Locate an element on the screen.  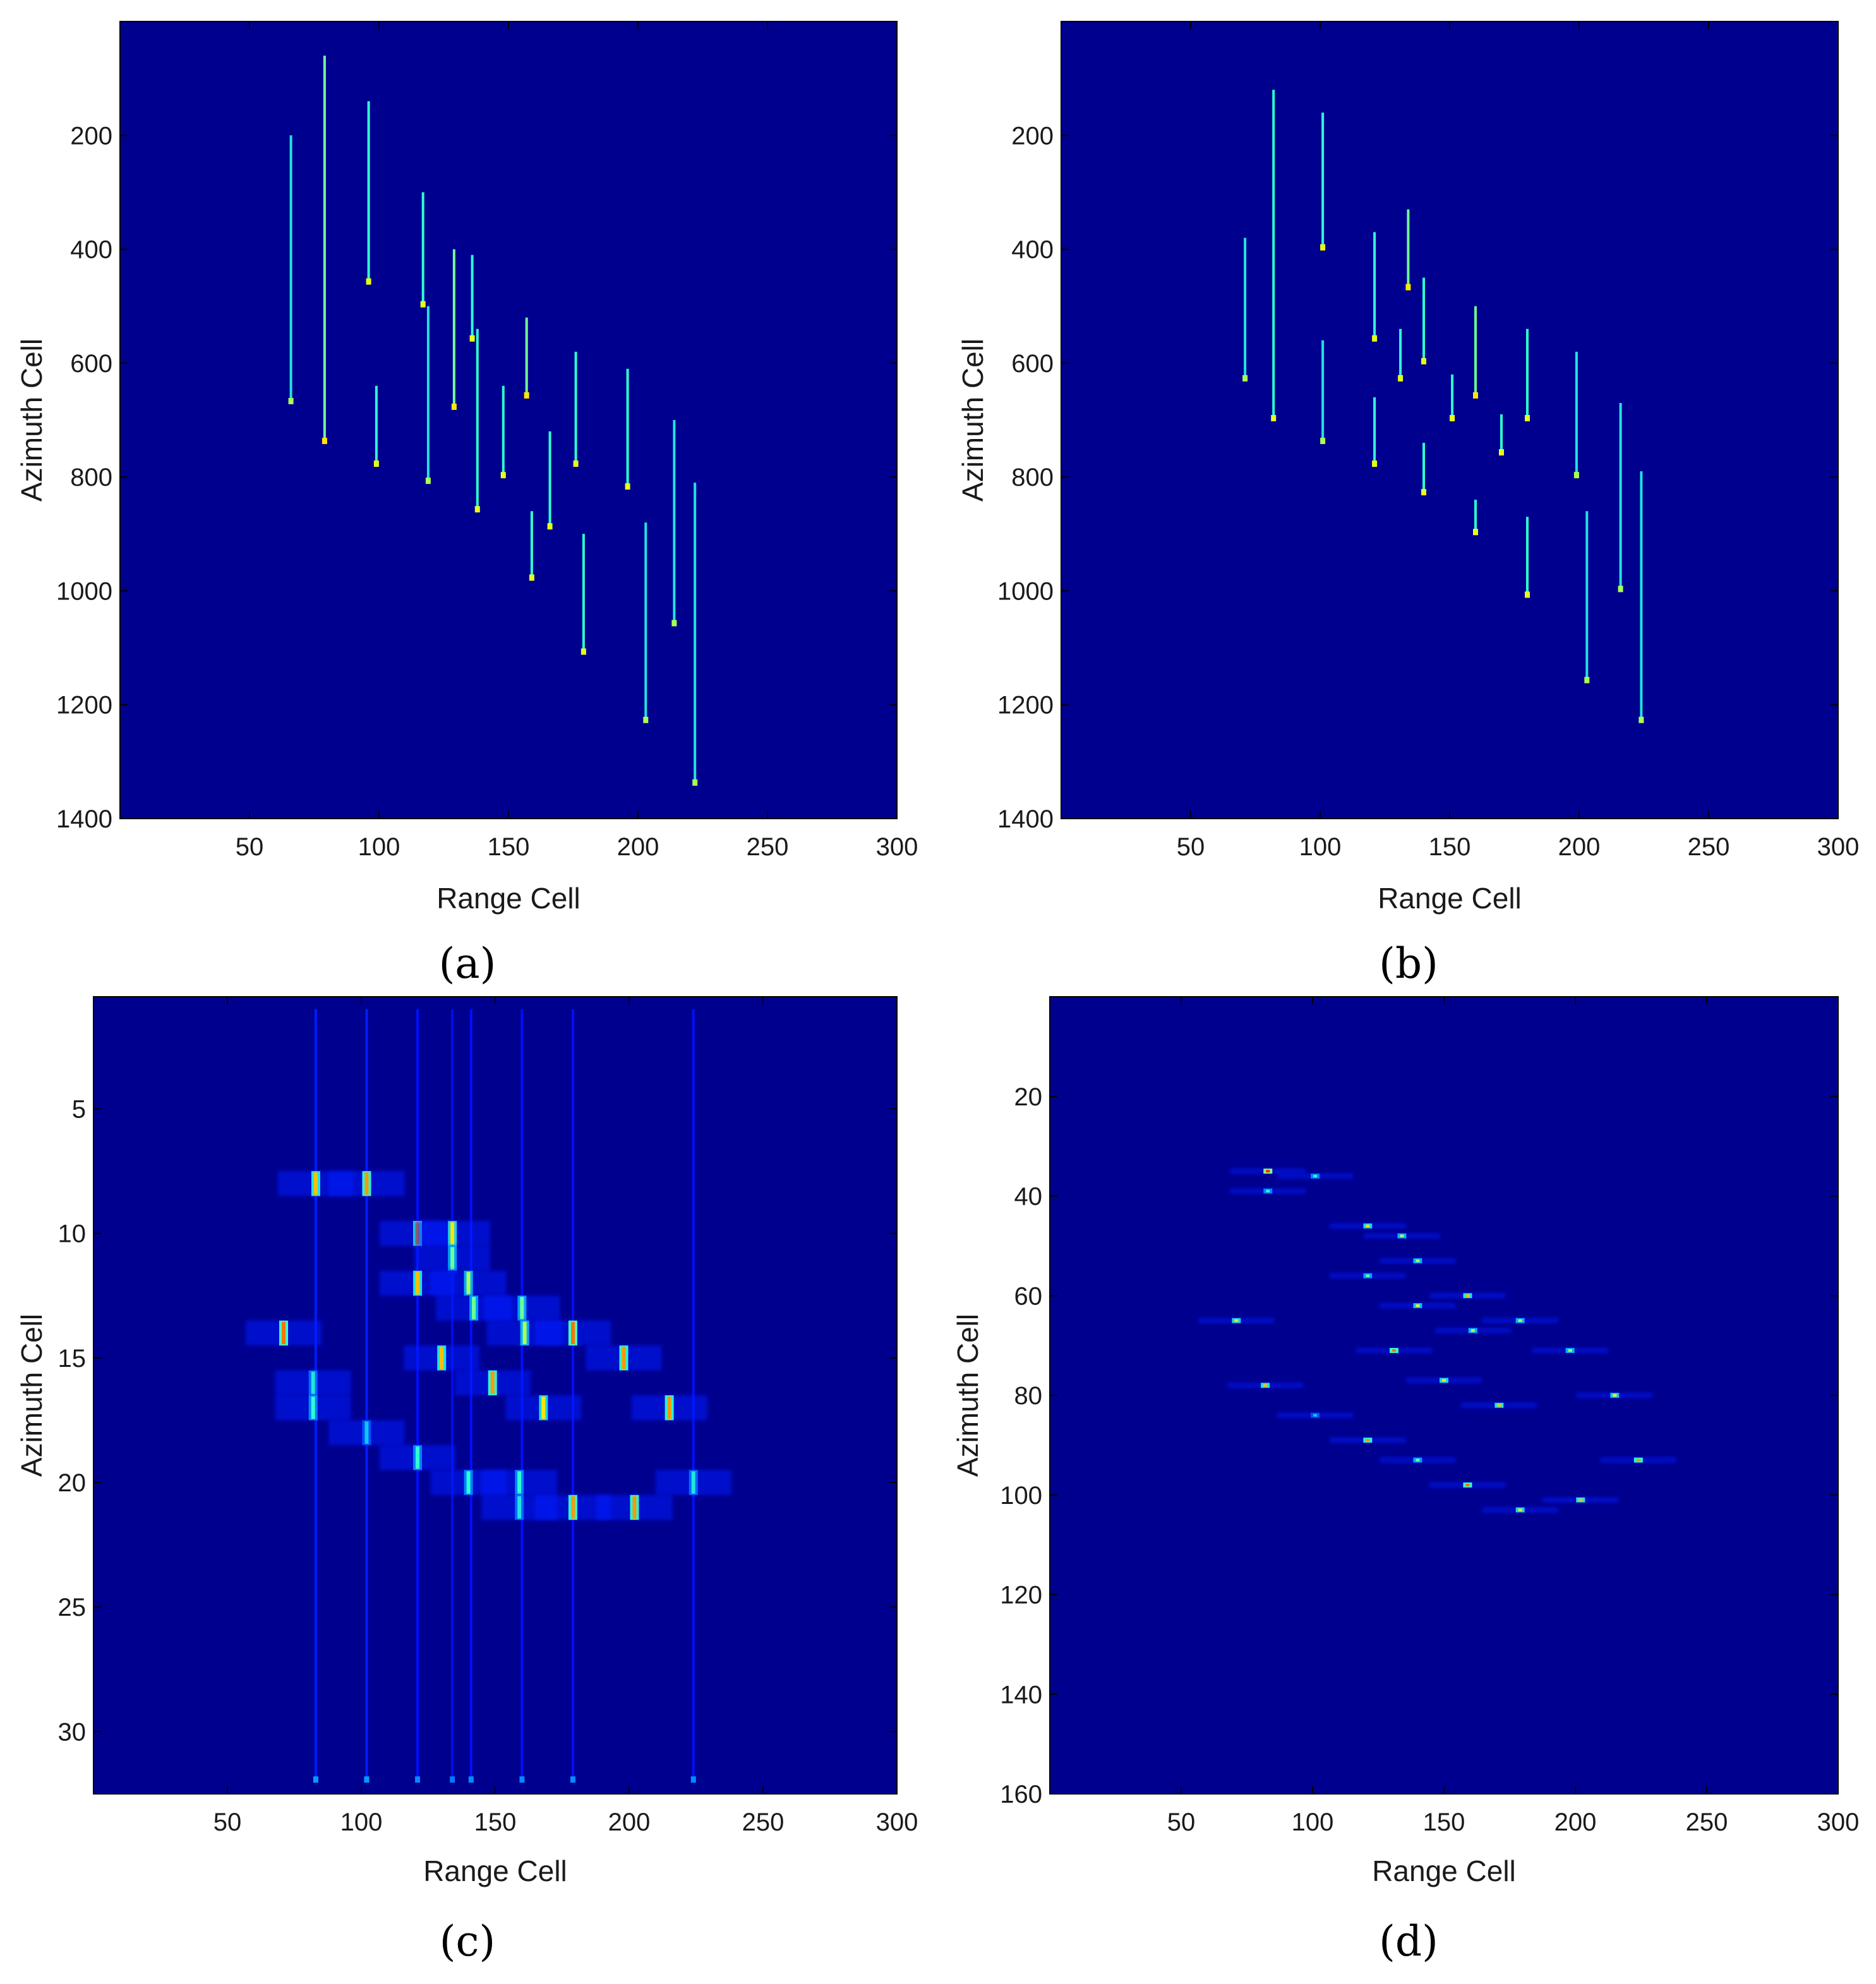
panel-a-y-tick-label: 1400 is located at coordinates (84, 819).